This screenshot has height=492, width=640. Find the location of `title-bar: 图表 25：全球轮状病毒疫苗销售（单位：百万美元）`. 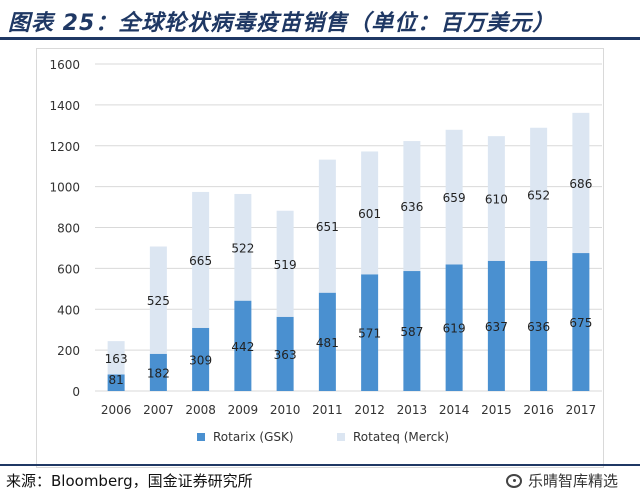

title-bar: 图表 25：全球轮状病毒疫苗销售（单位：百万美元） is located at coordinates (320, 20).